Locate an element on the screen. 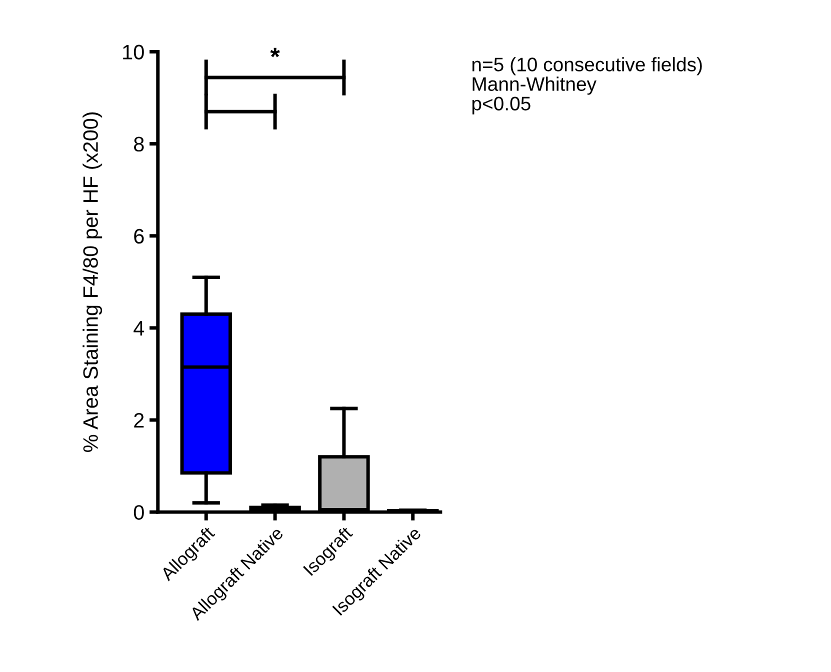 Image resolution: width=831 pixels, height=672 pixels. y-tick-label: 6 is located at coordinates (139, 236).